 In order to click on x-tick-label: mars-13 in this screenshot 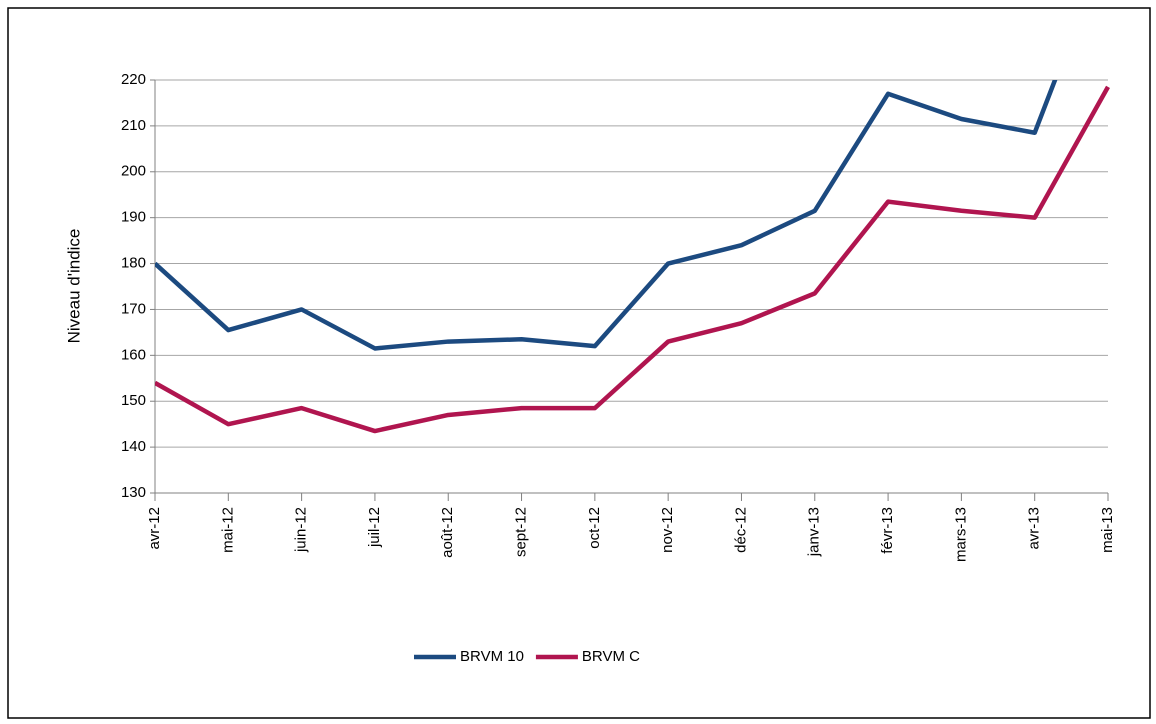, I will do `click(960, 534)`.